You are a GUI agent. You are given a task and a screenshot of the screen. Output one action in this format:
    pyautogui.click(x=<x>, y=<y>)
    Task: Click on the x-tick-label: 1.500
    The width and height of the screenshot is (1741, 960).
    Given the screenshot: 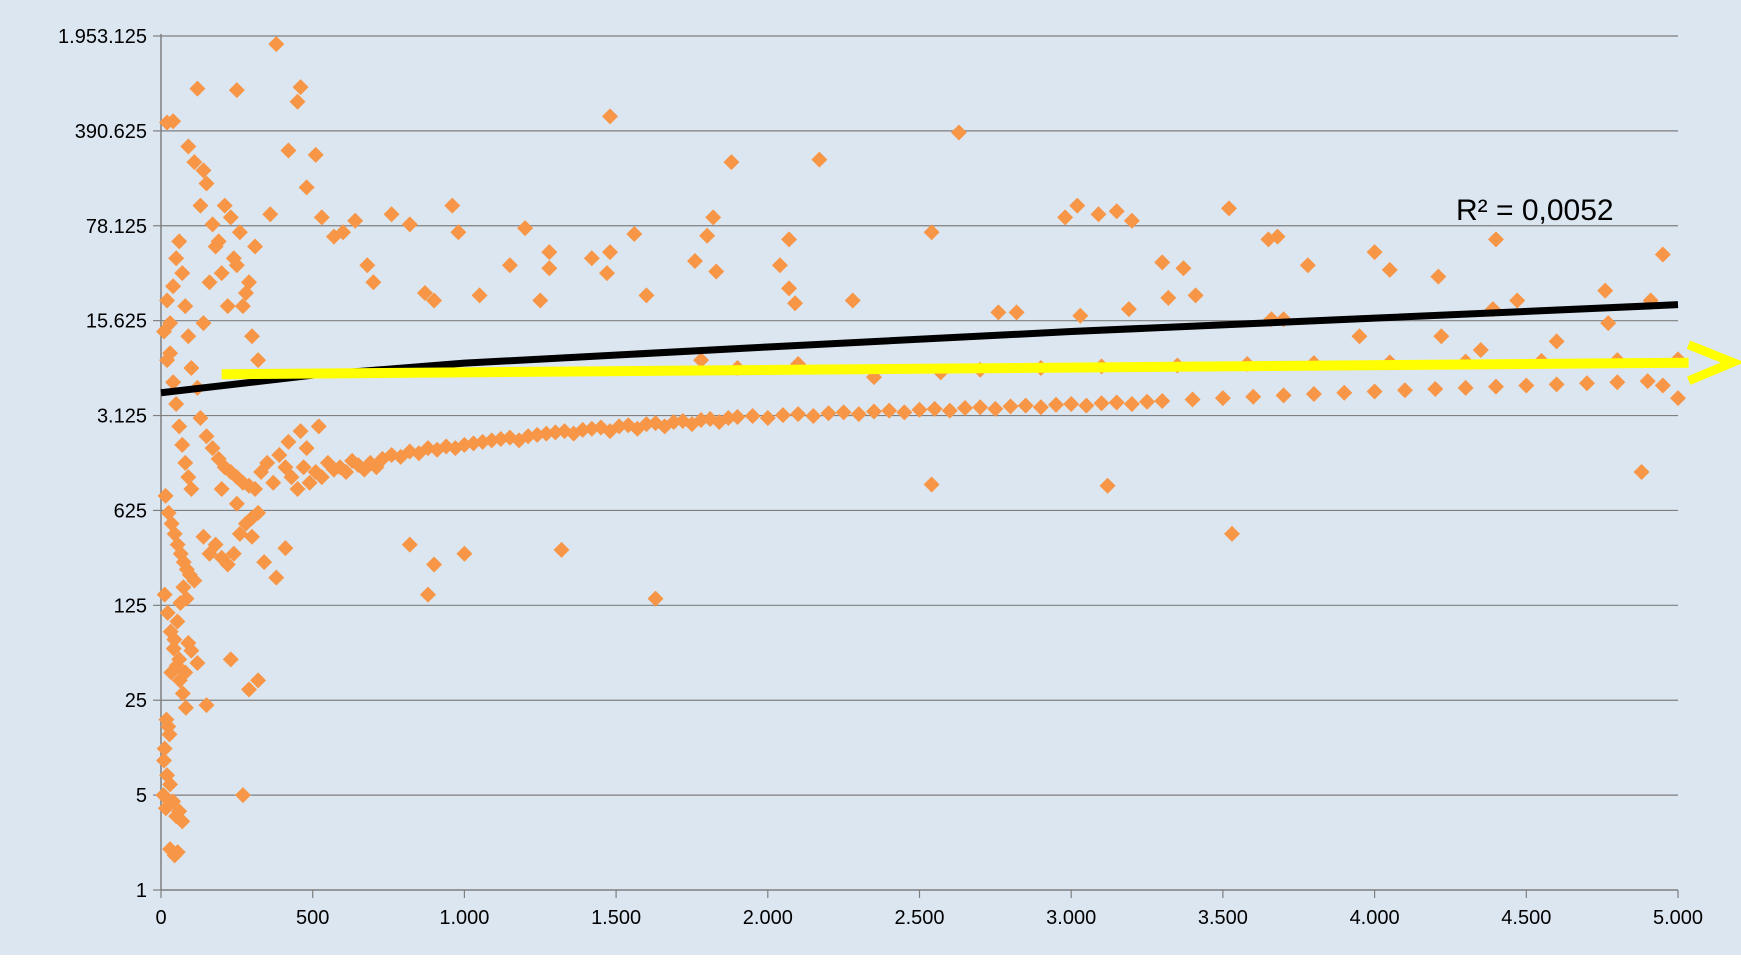 What is the action you would take?
    pyautogui.click(x=616, y=918)
    